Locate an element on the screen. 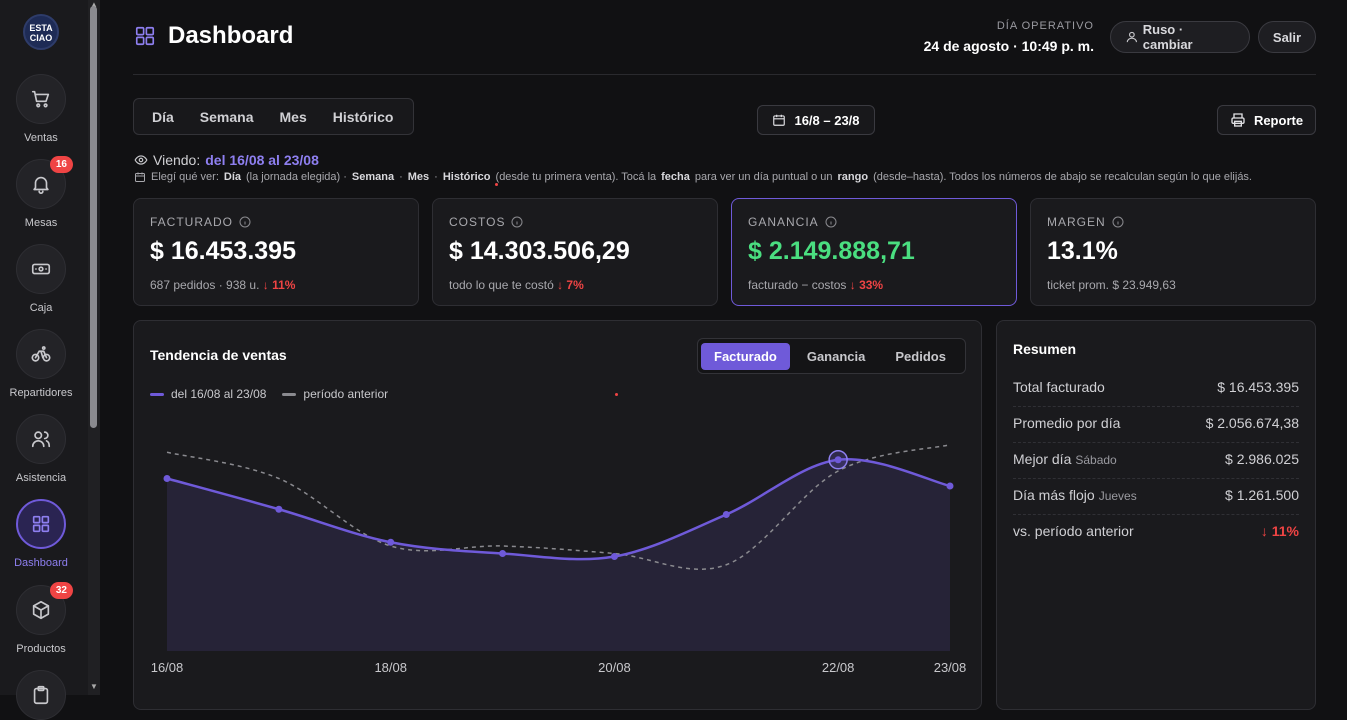 The width and height of the screenshot is (1347, 720). date-range-button: 16/8 – 23/8 is located at coordinates (816, 120).